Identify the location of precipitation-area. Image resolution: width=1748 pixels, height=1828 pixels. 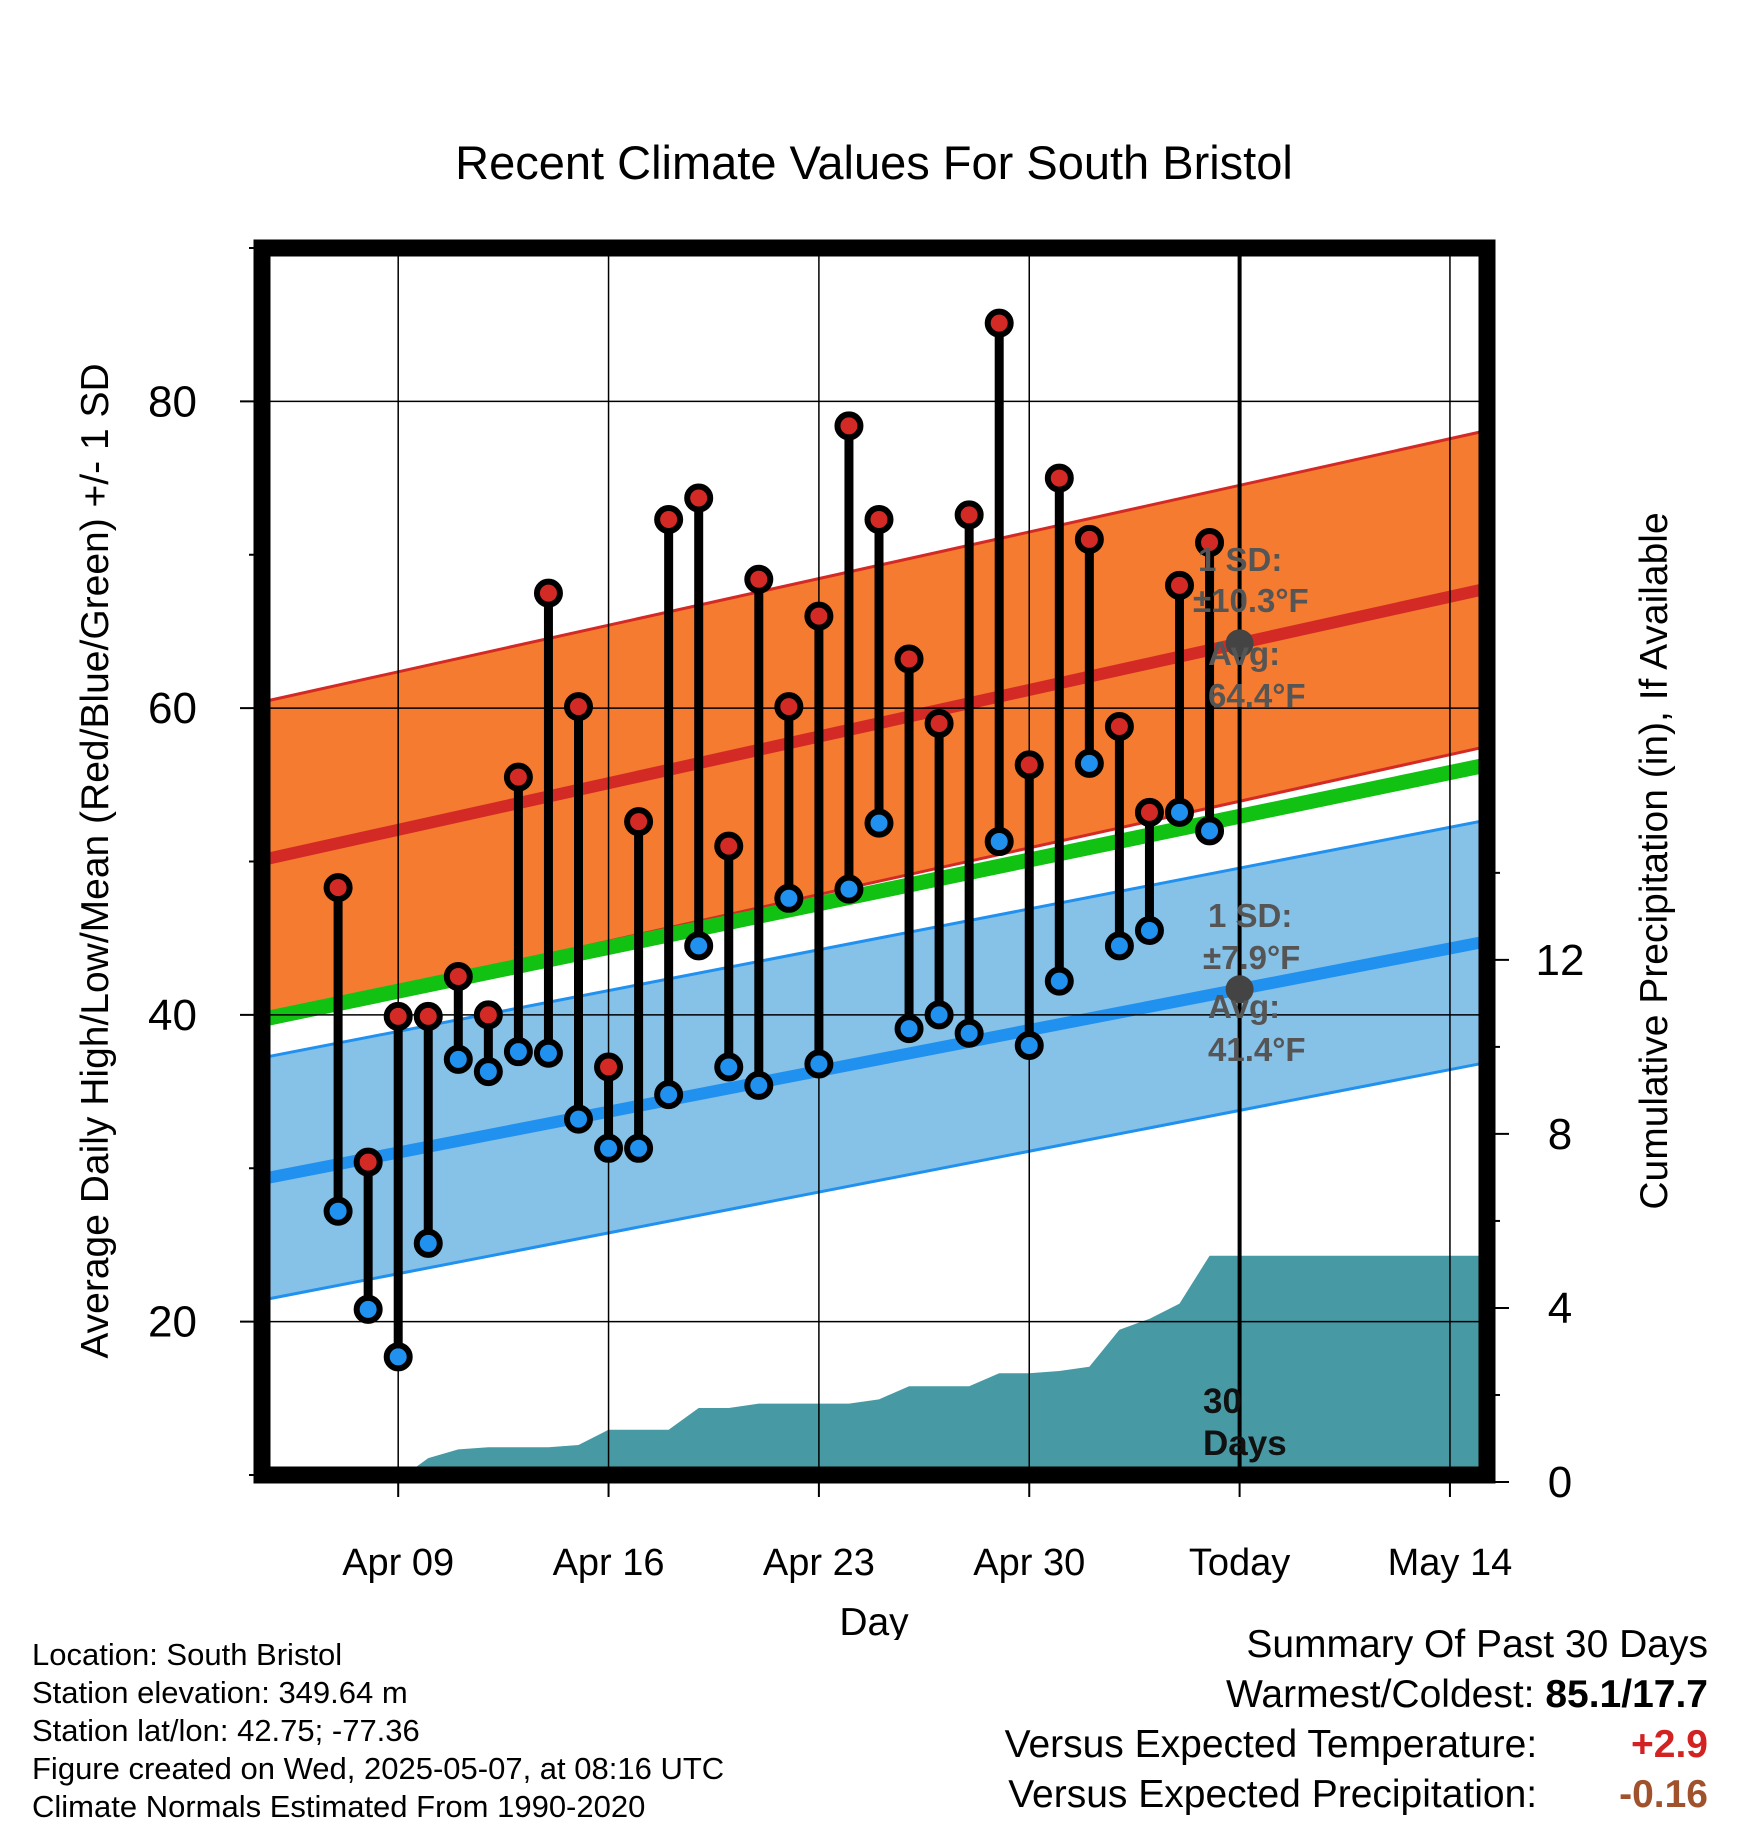
(913, 1368).